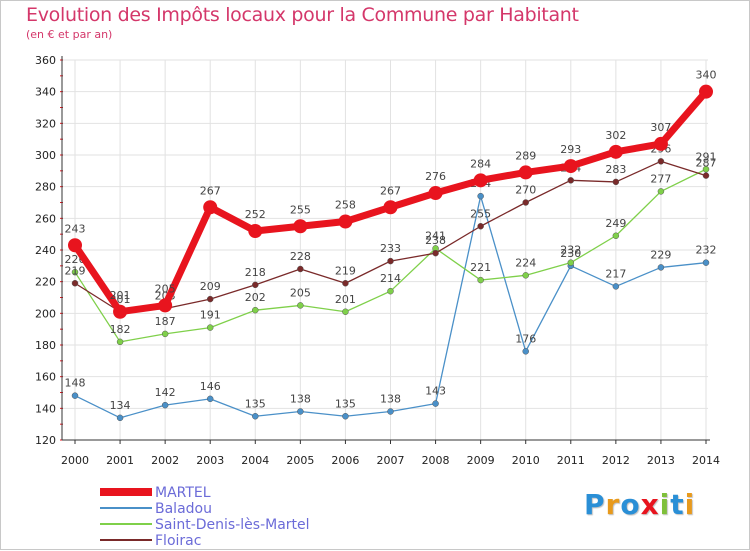 This screenshot has width=750, height=551. Describe the element at coordinates (616, 460) in the screenshot. I see `x-tick-label: 2012` at that location.